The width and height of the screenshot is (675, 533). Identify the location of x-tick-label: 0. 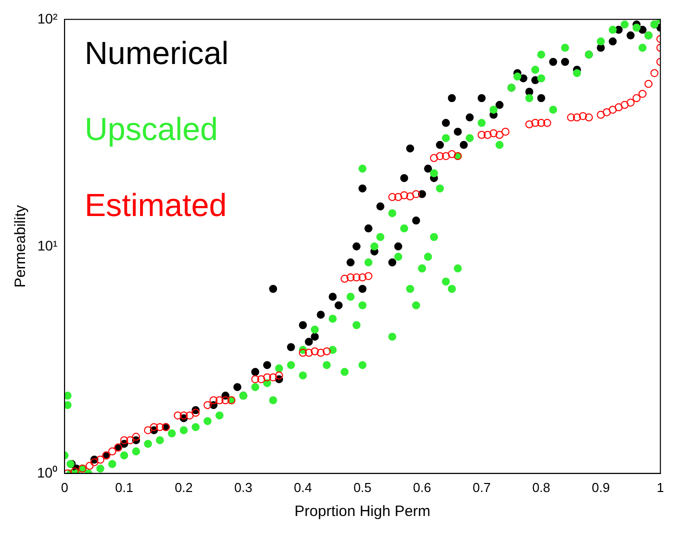
(64, 487).